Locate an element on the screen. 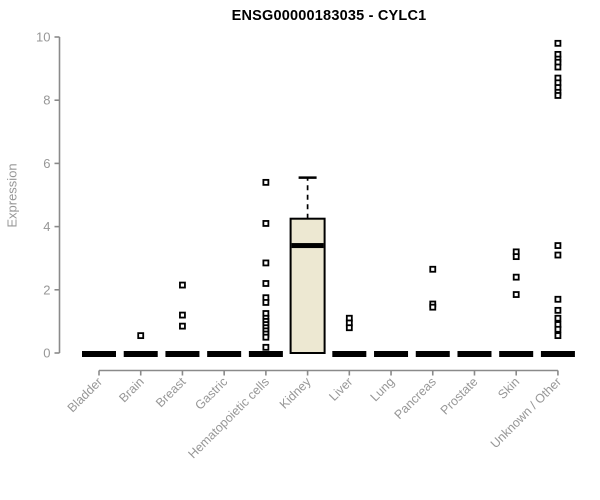  y-tick-label: 10 is located at coordinates (43, 37).